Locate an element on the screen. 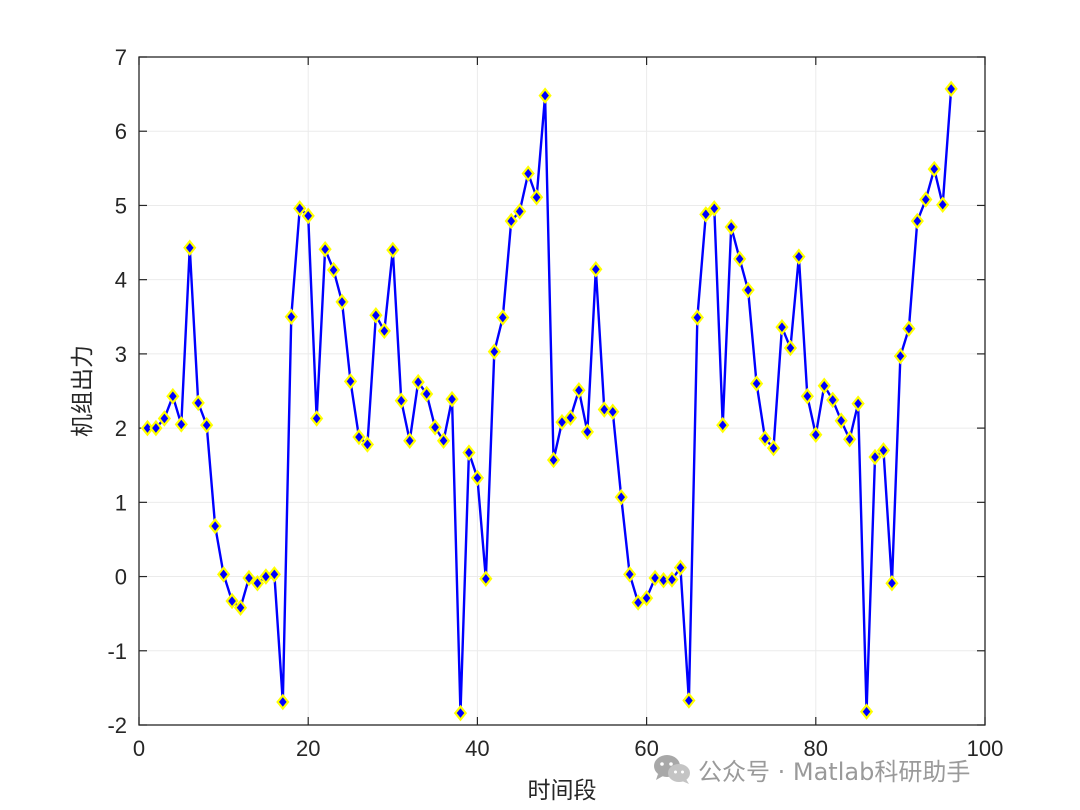 This screenshot has width=1080, height=810. y-tick-label: -2 is located at coordinates (117, 725).